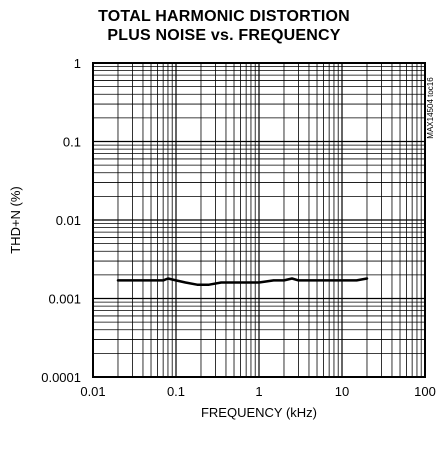 This screenshot has height=457, width=448. I want to click on y-tick-label: 0.001, so click(64, 299).